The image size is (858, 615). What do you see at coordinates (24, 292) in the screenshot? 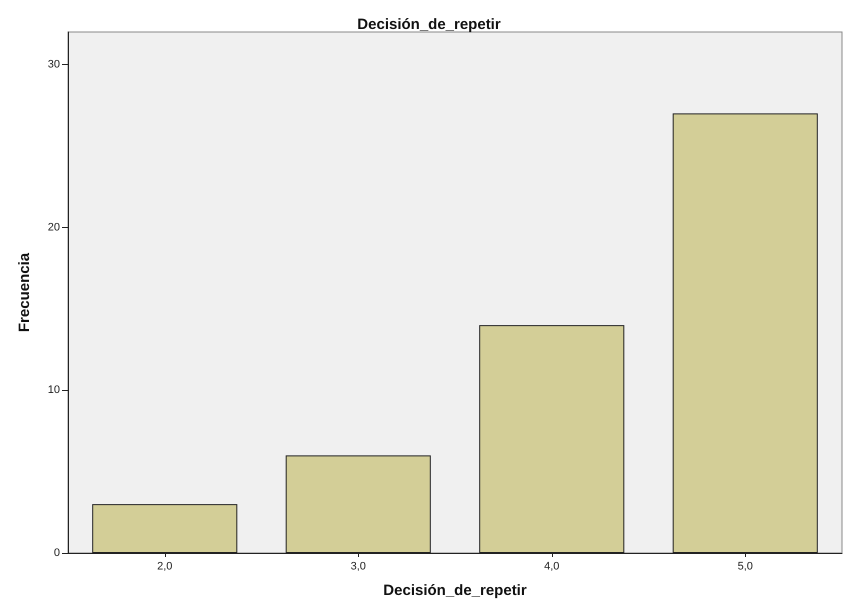
I see `y-axis-title: Frecuencia` at bounding box center [24, 292].